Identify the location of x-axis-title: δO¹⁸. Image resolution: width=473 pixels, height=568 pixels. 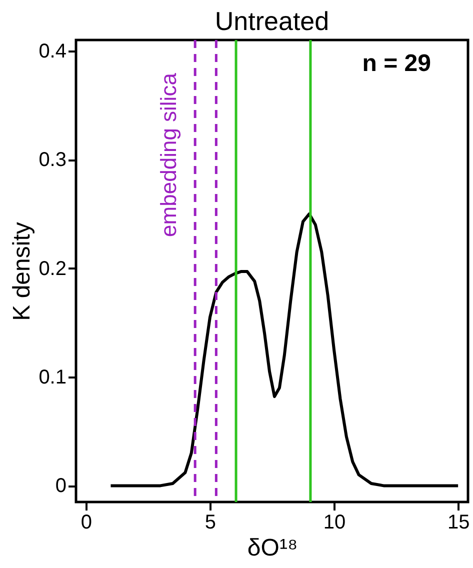
(272, 548).